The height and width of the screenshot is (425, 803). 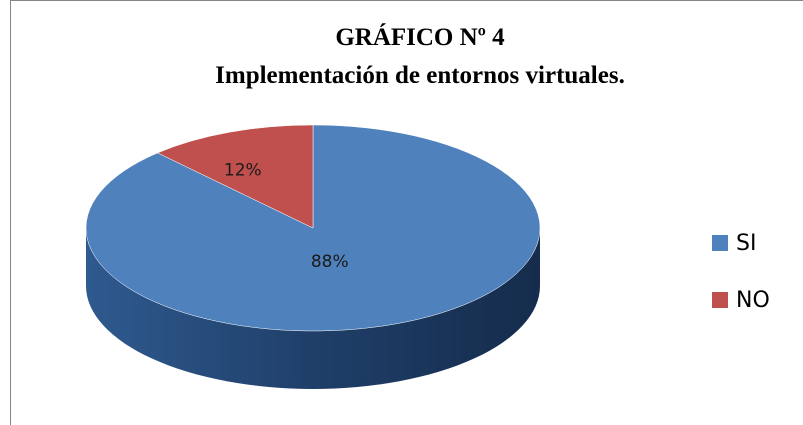 What do you see at coordinates (420, 37) in the screenshot?
I see `chart-title: GRÁFICO Nº 4` at bounding box center [420, 37].